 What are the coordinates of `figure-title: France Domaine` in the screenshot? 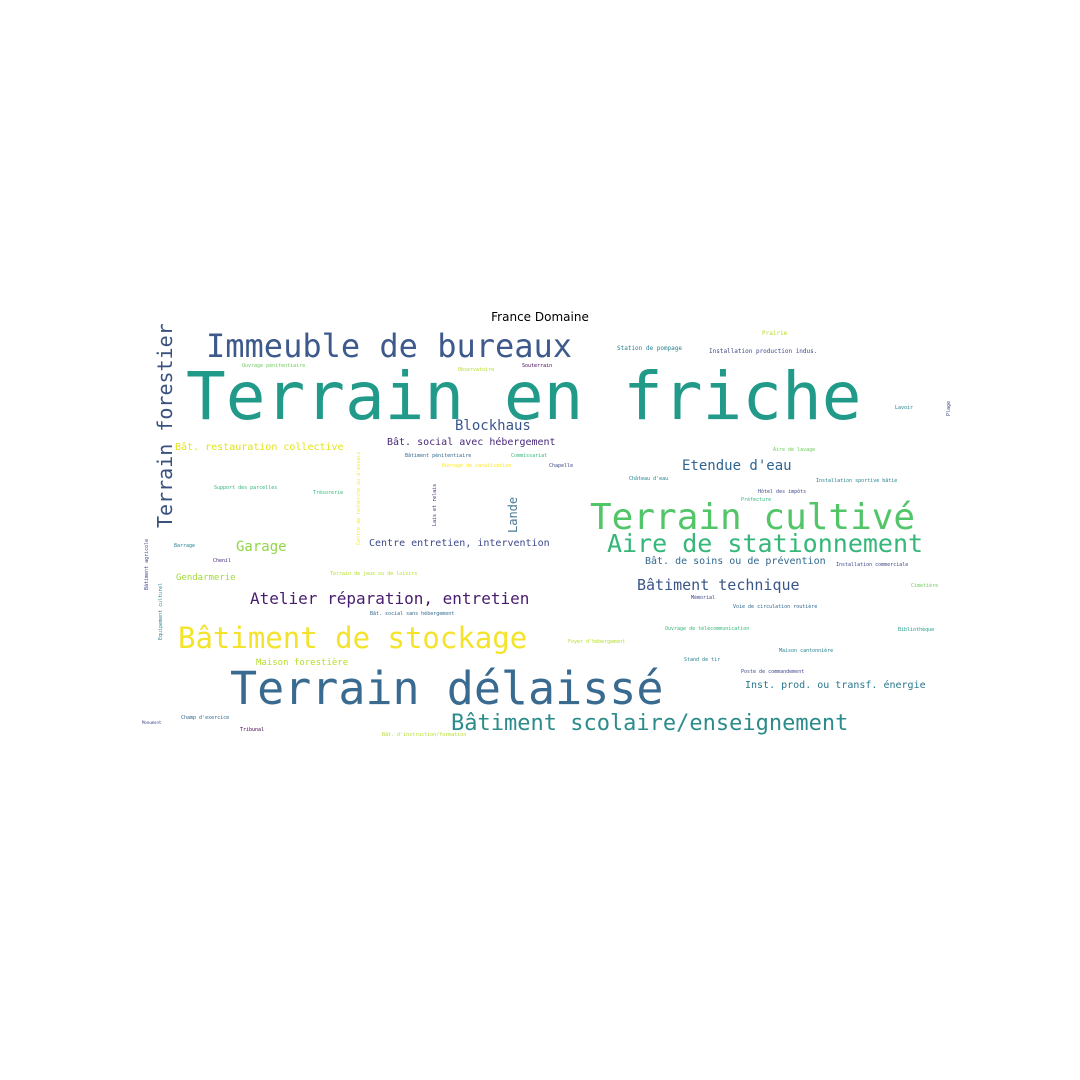 It's located at (540, 317).